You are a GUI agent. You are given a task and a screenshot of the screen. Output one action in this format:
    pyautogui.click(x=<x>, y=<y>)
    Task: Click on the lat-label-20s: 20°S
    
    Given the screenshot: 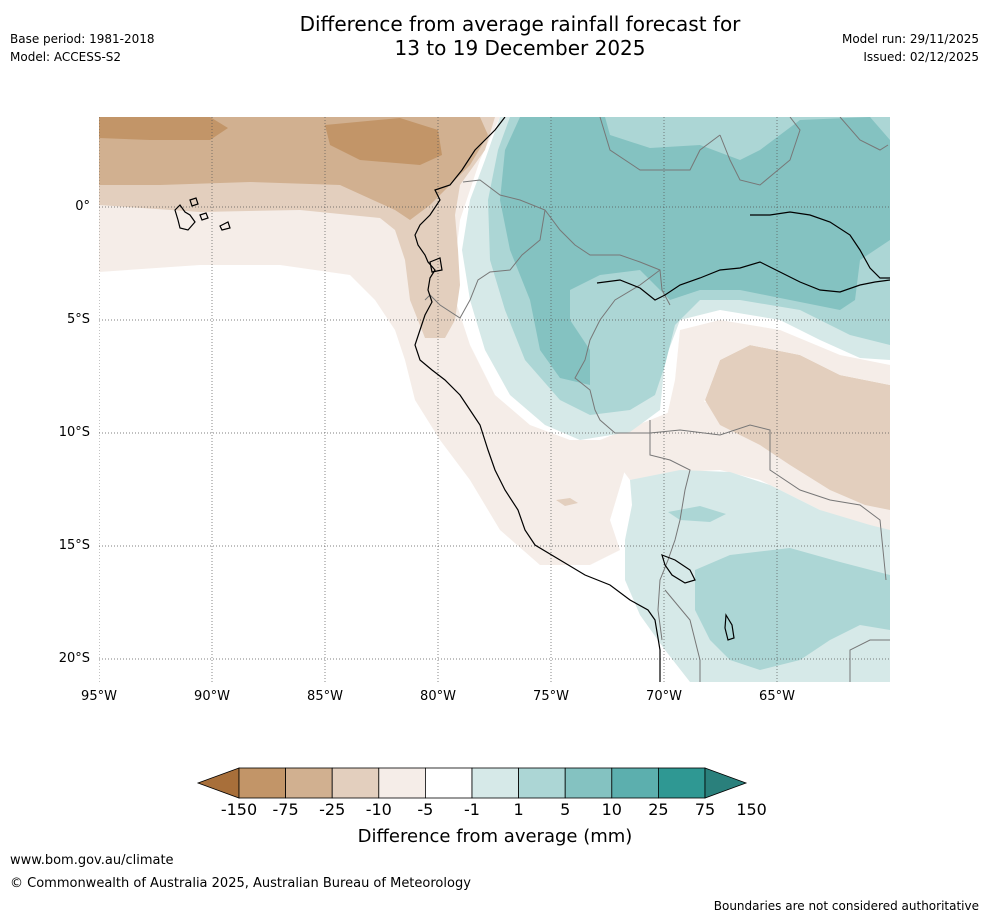 What is the action you would take?
    pyautogui.click(x=74, y=658)
    